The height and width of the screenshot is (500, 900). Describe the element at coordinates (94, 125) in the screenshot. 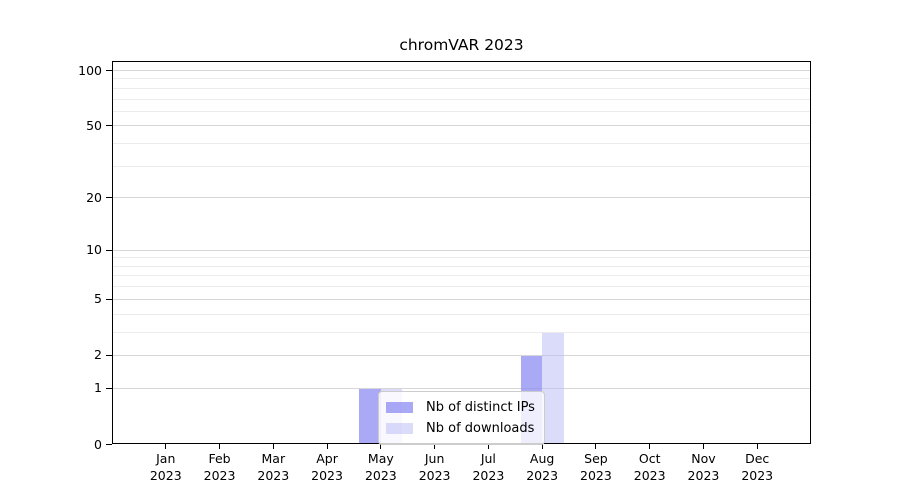

I see `y-tick-label: 50` at that location.